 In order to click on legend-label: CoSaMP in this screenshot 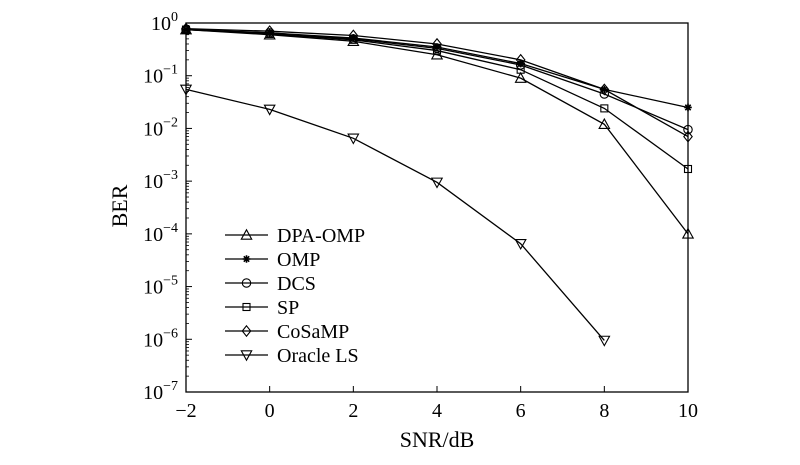, I will do `click(313, 332)`.